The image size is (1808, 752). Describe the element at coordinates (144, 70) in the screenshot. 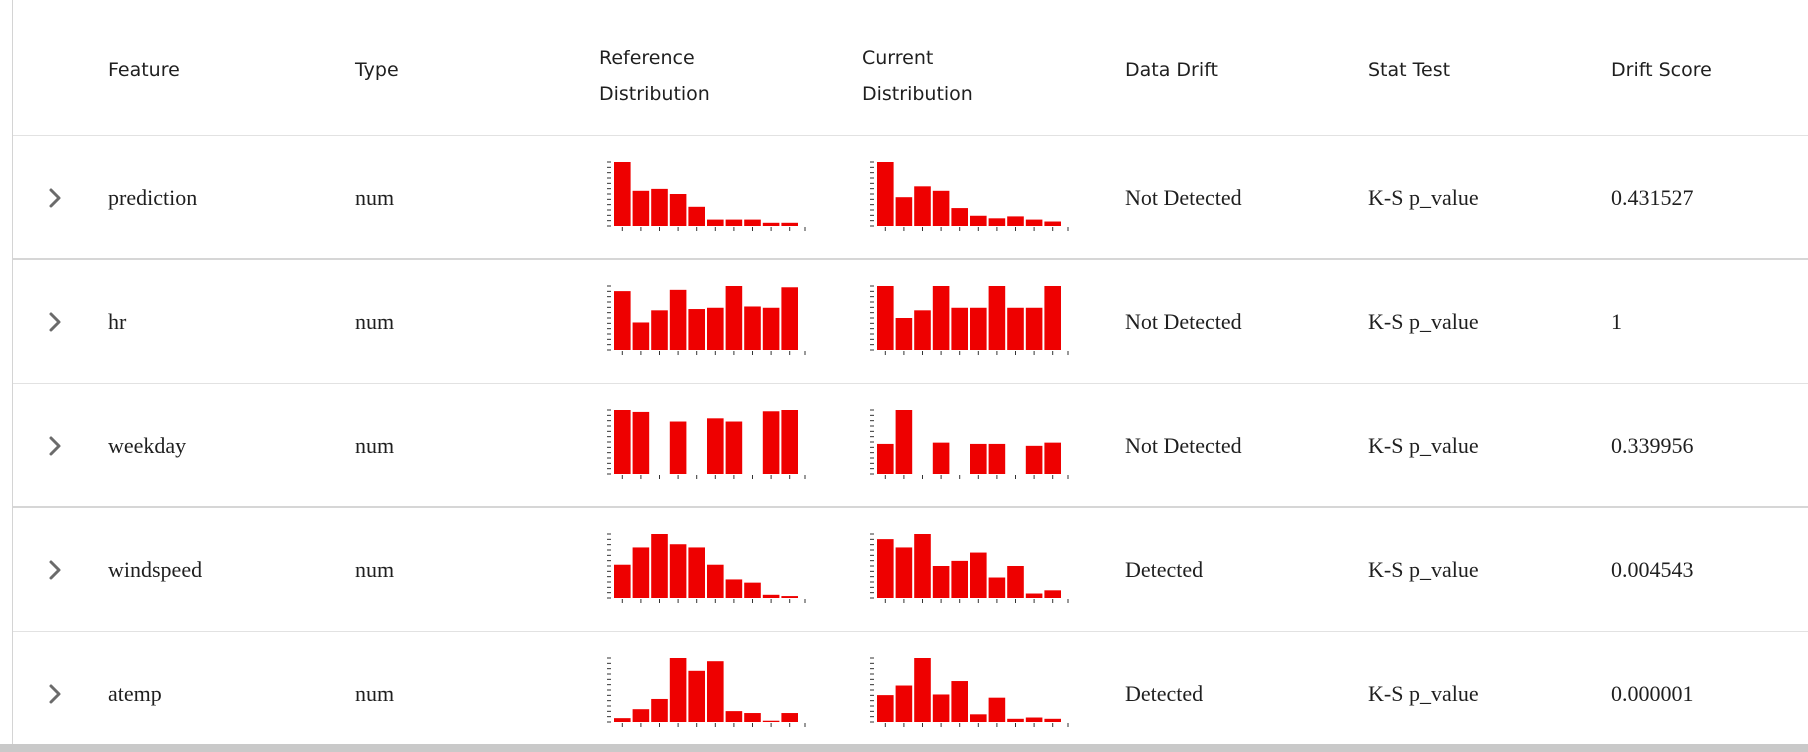

I see `header-feature: Feature` at that location.